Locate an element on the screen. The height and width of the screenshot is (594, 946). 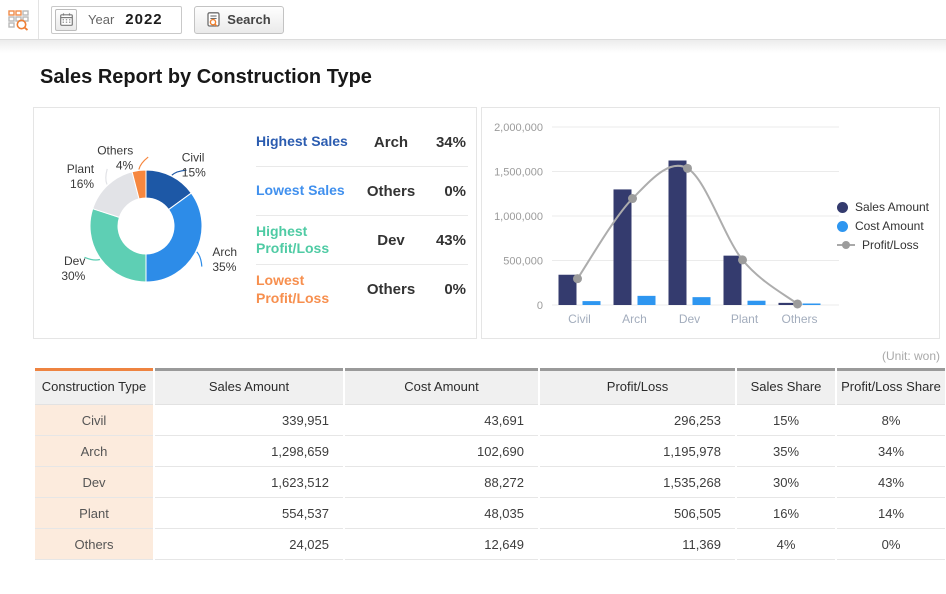
col-header-sales-share: Sales Share is located at coordinates (786, 386).